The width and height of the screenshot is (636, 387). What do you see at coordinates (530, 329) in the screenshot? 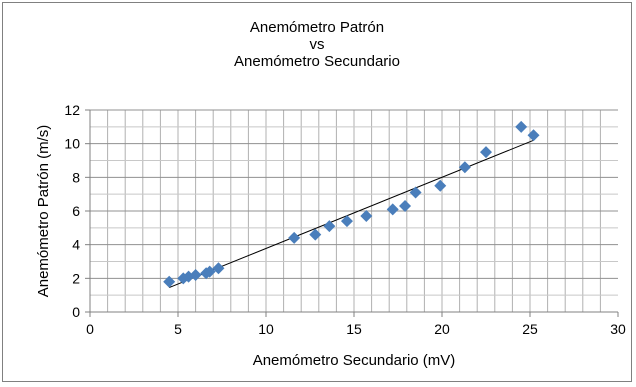
I see `x-tick-label: 25` at bounding box center [530, 329].